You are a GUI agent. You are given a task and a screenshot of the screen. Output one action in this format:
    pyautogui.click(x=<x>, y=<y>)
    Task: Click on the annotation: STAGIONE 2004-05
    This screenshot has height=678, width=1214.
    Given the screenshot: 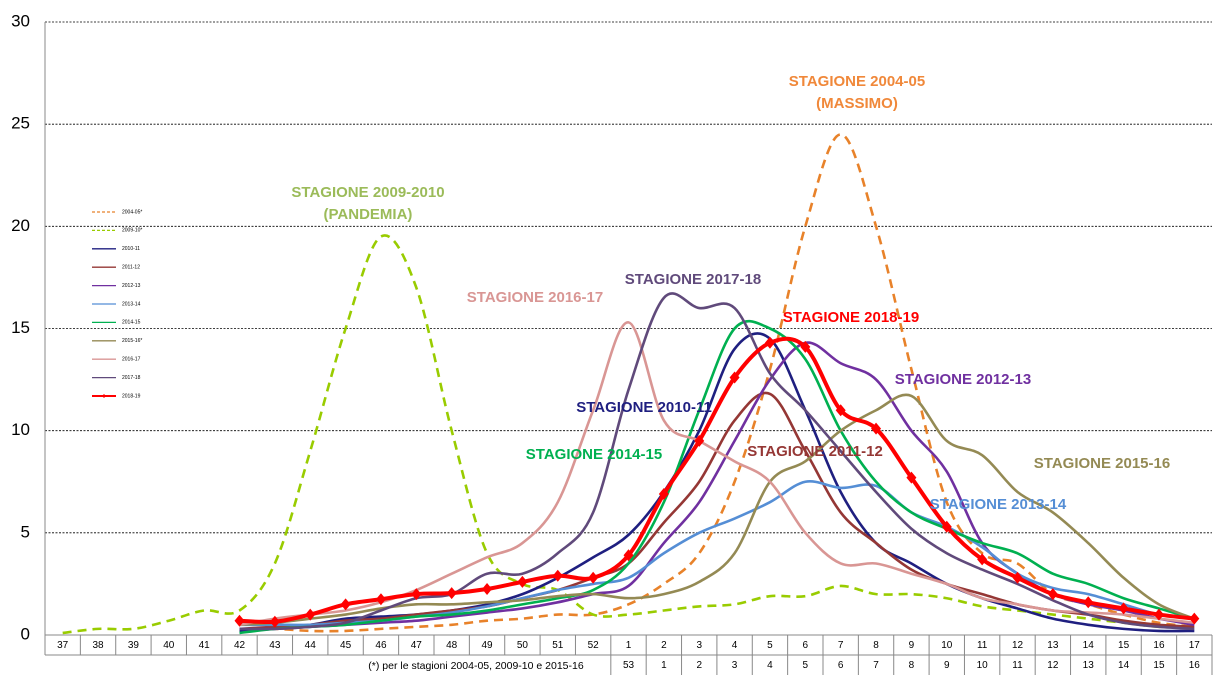 What is the action you would take?
    pyautogui.click(x=857, y=81)
    